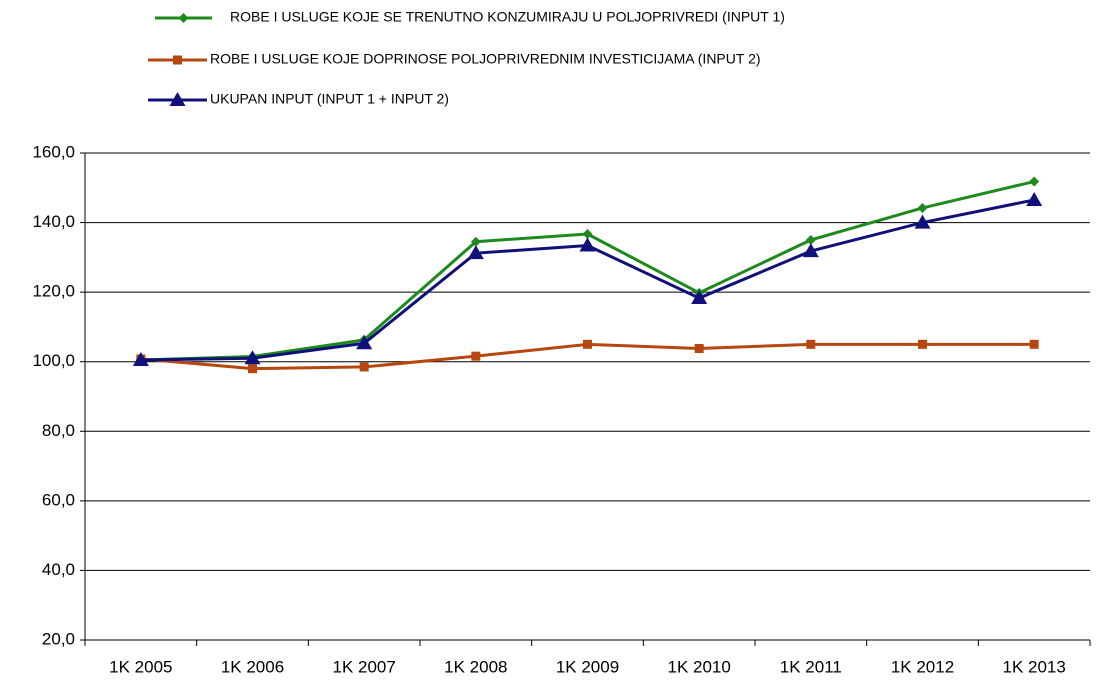  Describe the element at coordinates (53, 221) in the screenshot. I see `y-tick-label: 140,0` at that location.